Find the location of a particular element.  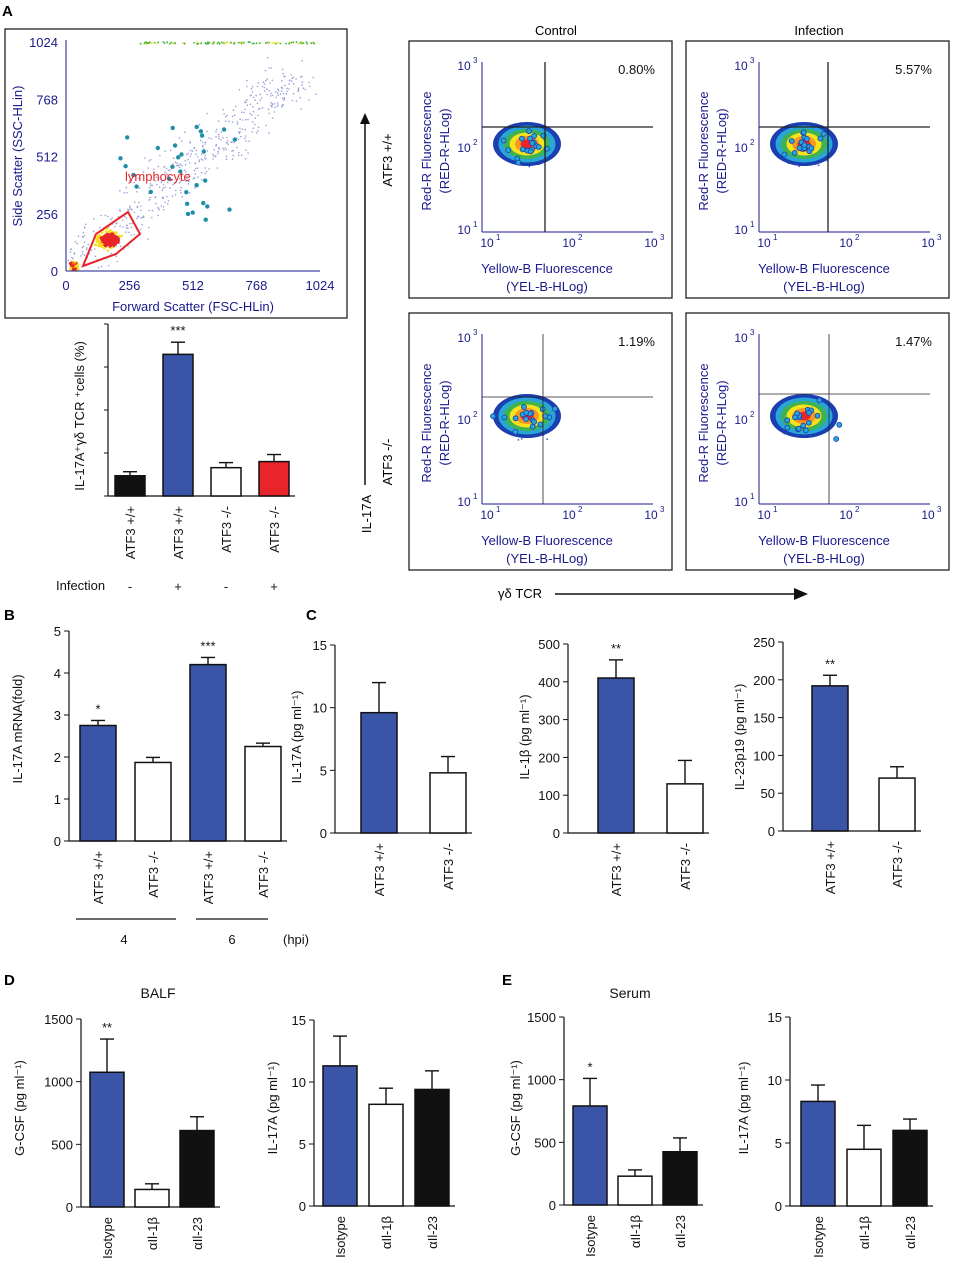

flow-y-label: (RED-R-HLog) is located at coordinates (444, 150).